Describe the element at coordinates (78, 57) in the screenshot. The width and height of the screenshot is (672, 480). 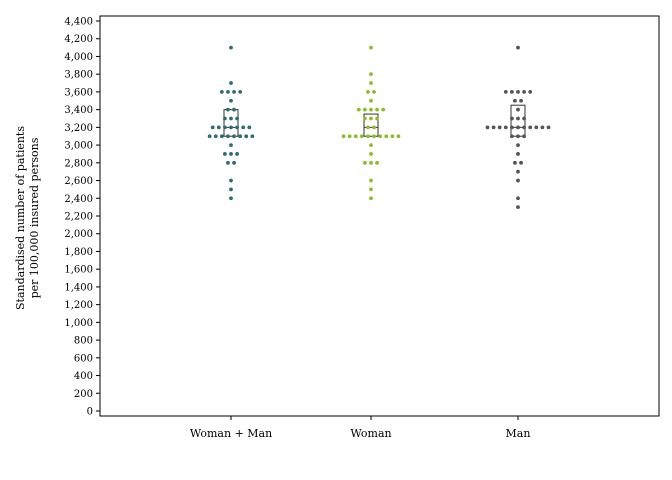
I see `y-tick-label: 4,000` at that location.